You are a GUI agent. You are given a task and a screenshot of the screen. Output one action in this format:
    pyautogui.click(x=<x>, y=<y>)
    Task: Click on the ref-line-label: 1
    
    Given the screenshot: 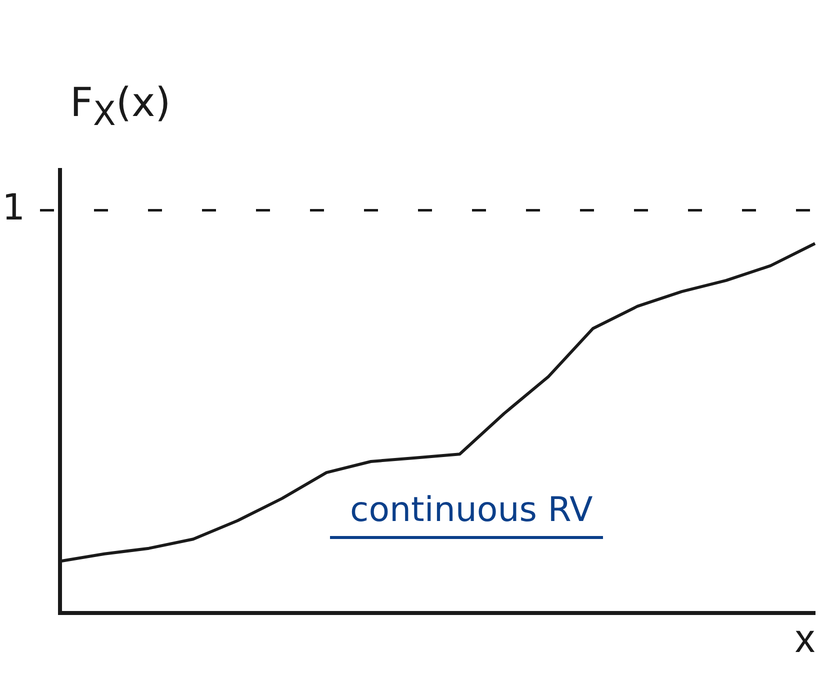 What is the action you would take?
    pyautogui.click(x=13, y=208)
    